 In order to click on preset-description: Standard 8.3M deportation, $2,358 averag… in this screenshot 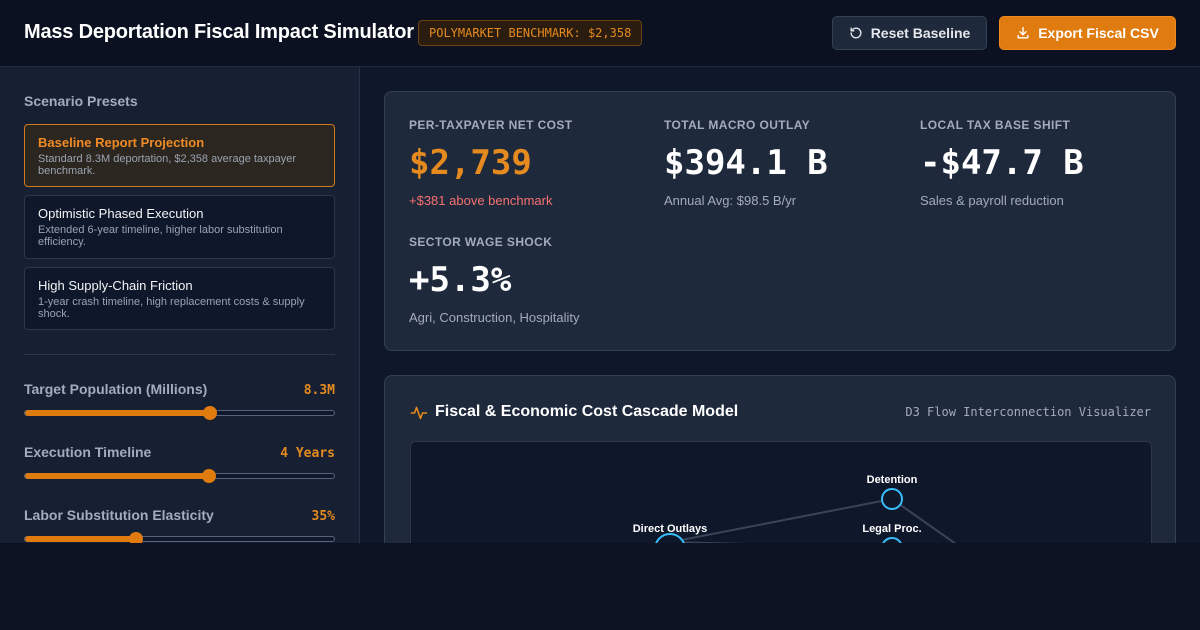, I will do `click(167, 165)`.